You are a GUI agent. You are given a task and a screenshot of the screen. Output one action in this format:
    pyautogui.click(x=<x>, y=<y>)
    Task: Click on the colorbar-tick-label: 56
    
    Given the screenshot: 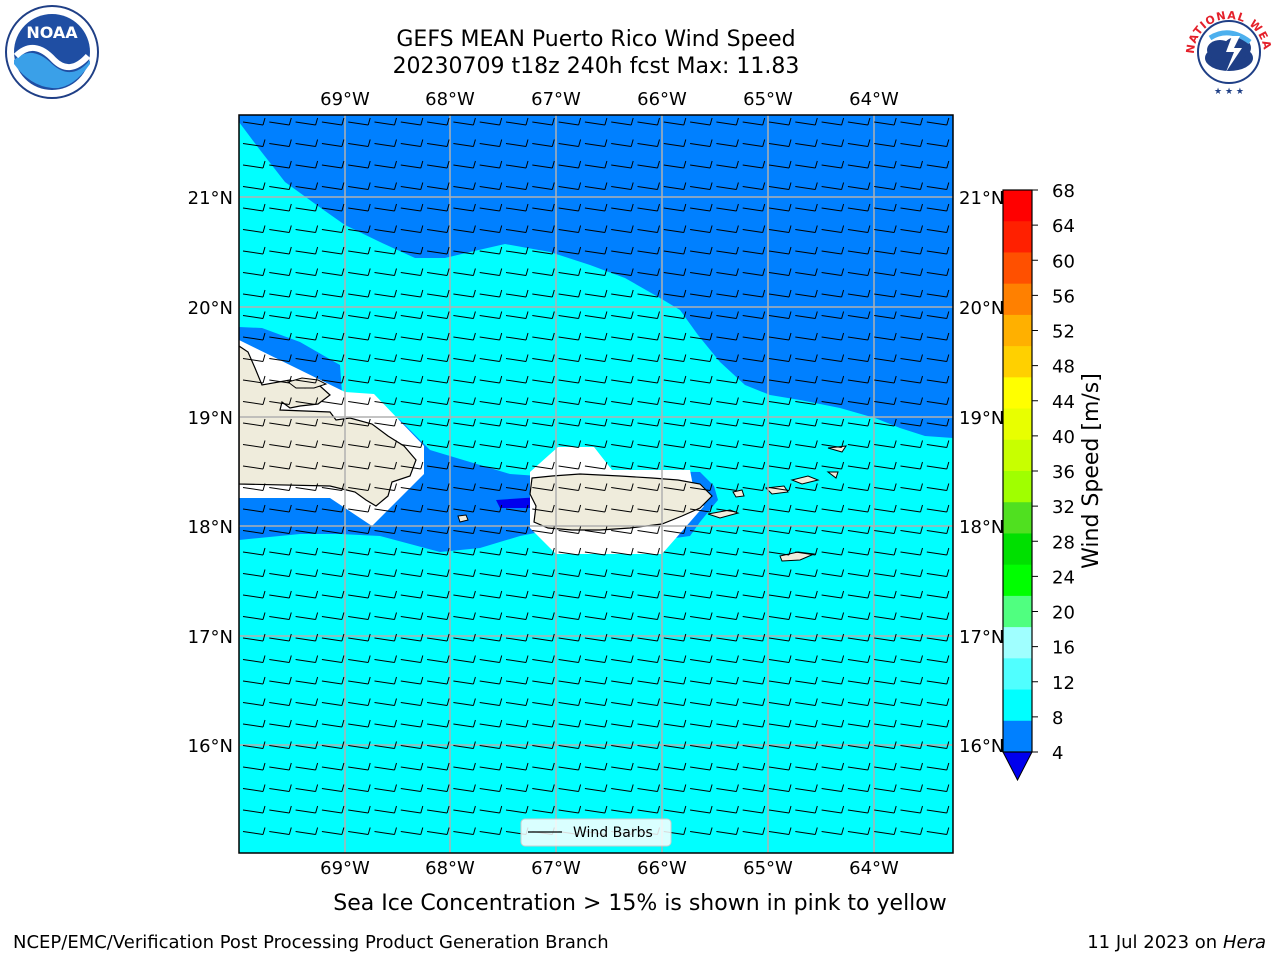 What is the action you would take?
    pyautogui.click(x=1063, y=296)
    